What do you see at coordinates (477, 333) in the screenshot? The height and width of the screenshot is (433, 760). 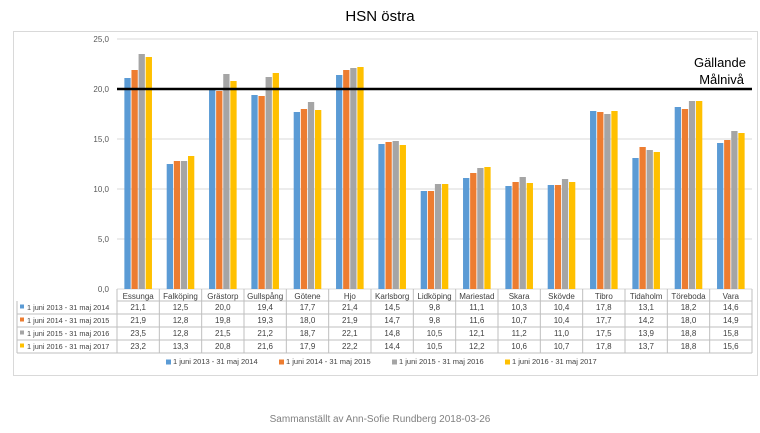 I see `table-value: 12,1` at bounding box center [477, 333].